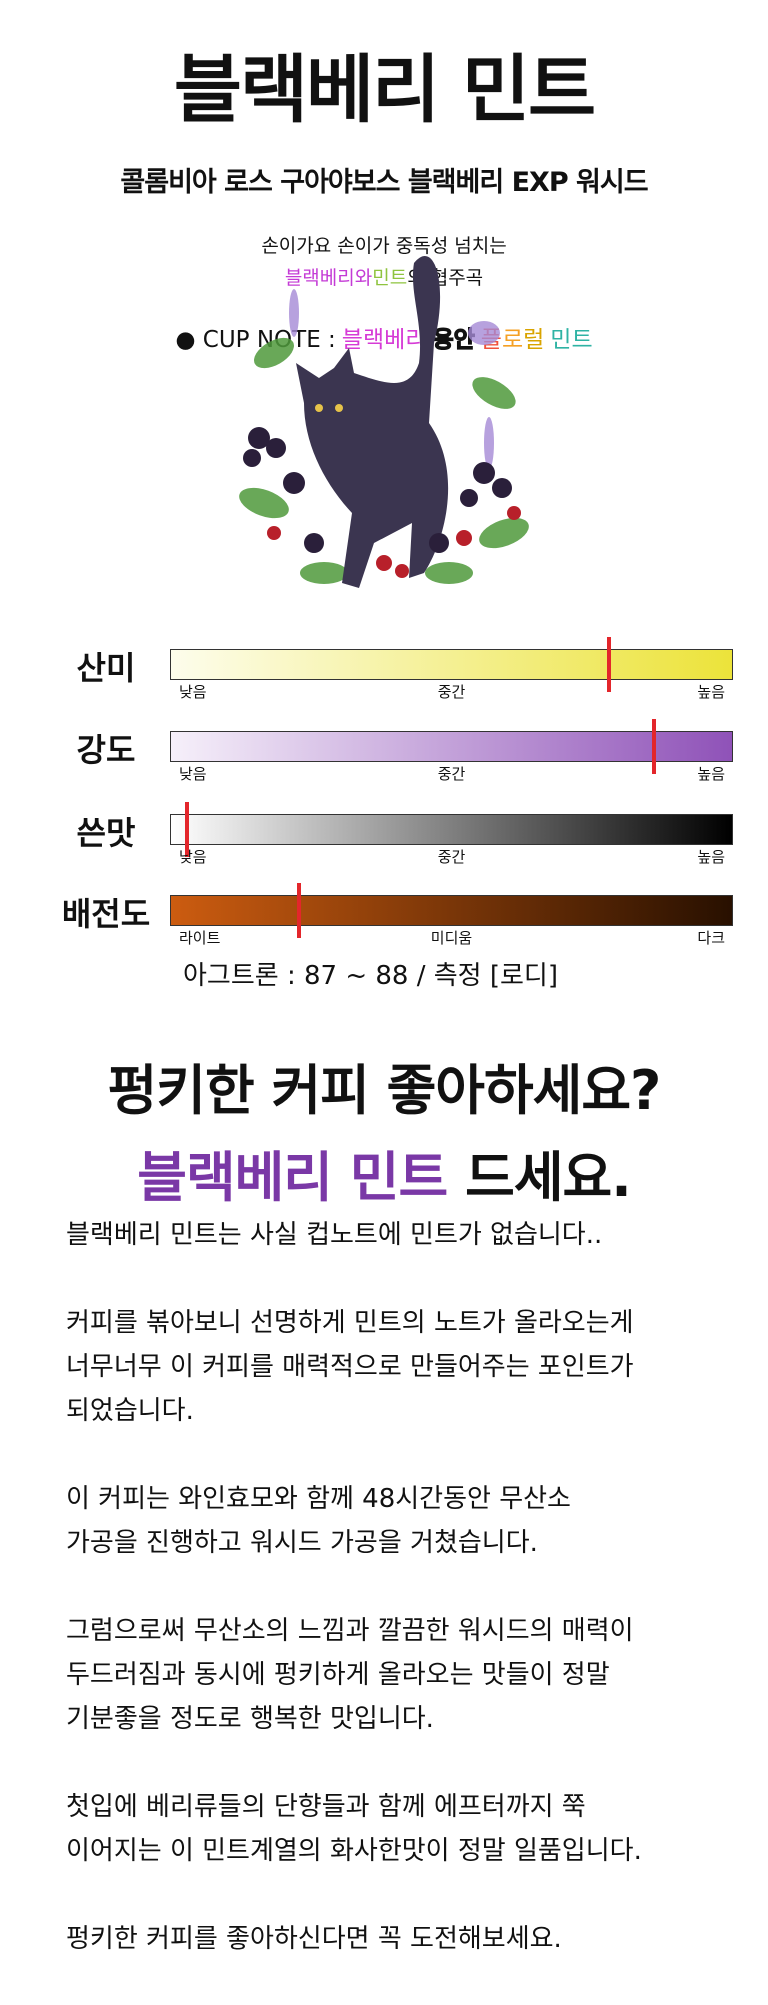 The width and height of the screenshot is (768, 2005). Describe the element at coordinates (200, 938) in the screenshot. I see `gauge-low: 라이트` at that location.